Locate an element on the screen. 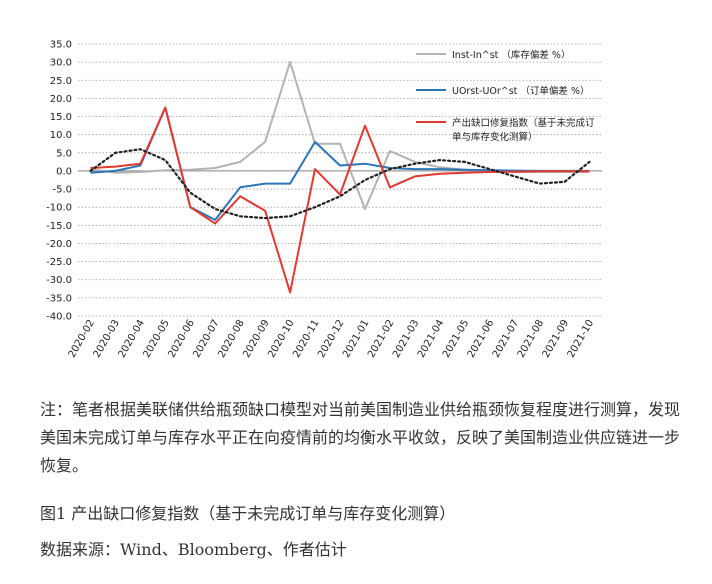 The width and height of the screenshot is (712, 584). y-tick-label: -30.0 is located at coordinates (59, 280).